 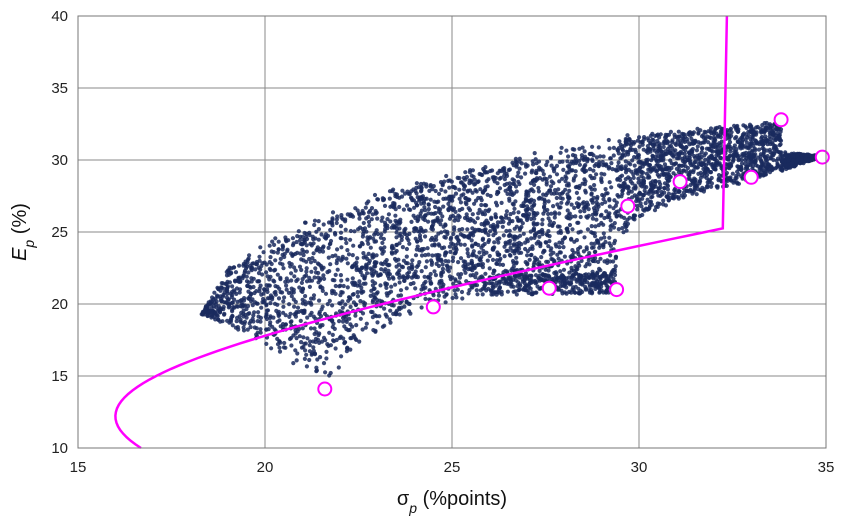 What do you see at coordinates (23, 232) in the screenshot?
I see `y-axis-title: Ep (%)` at bounding box center [23, 232].